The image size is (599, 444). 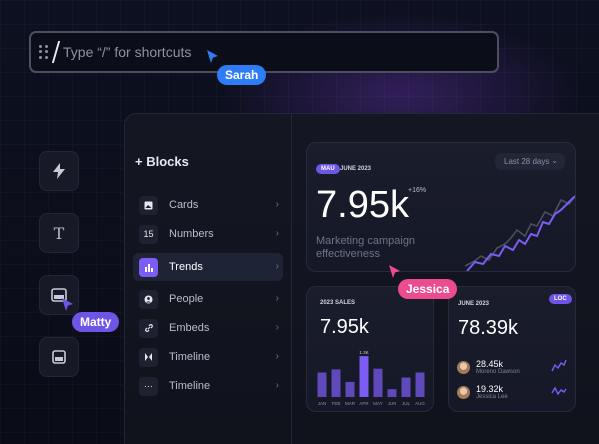 What do you see at coordinates (554, 160) in the screenshot?
I see `chevron-down-icon: ⌄` at bounding box center [554, 160].